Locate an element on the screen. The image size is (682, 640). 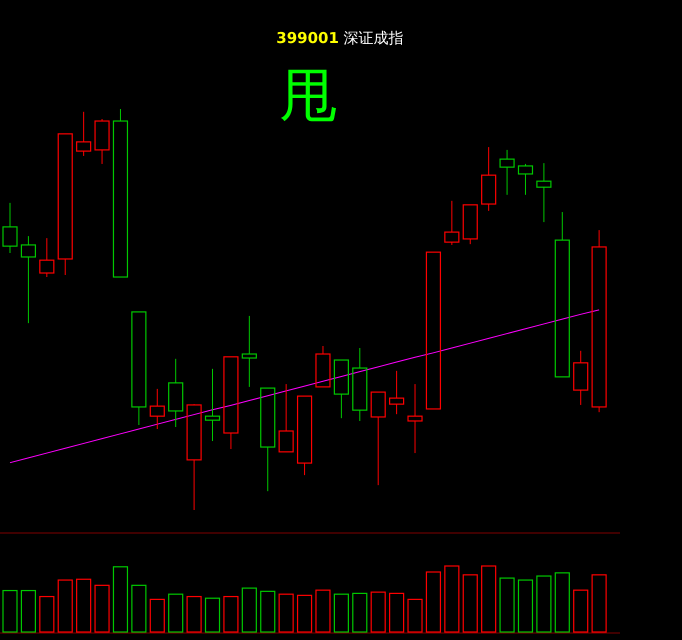
chart-title: 399001 深证成指 is located at coordinates (340, 38).